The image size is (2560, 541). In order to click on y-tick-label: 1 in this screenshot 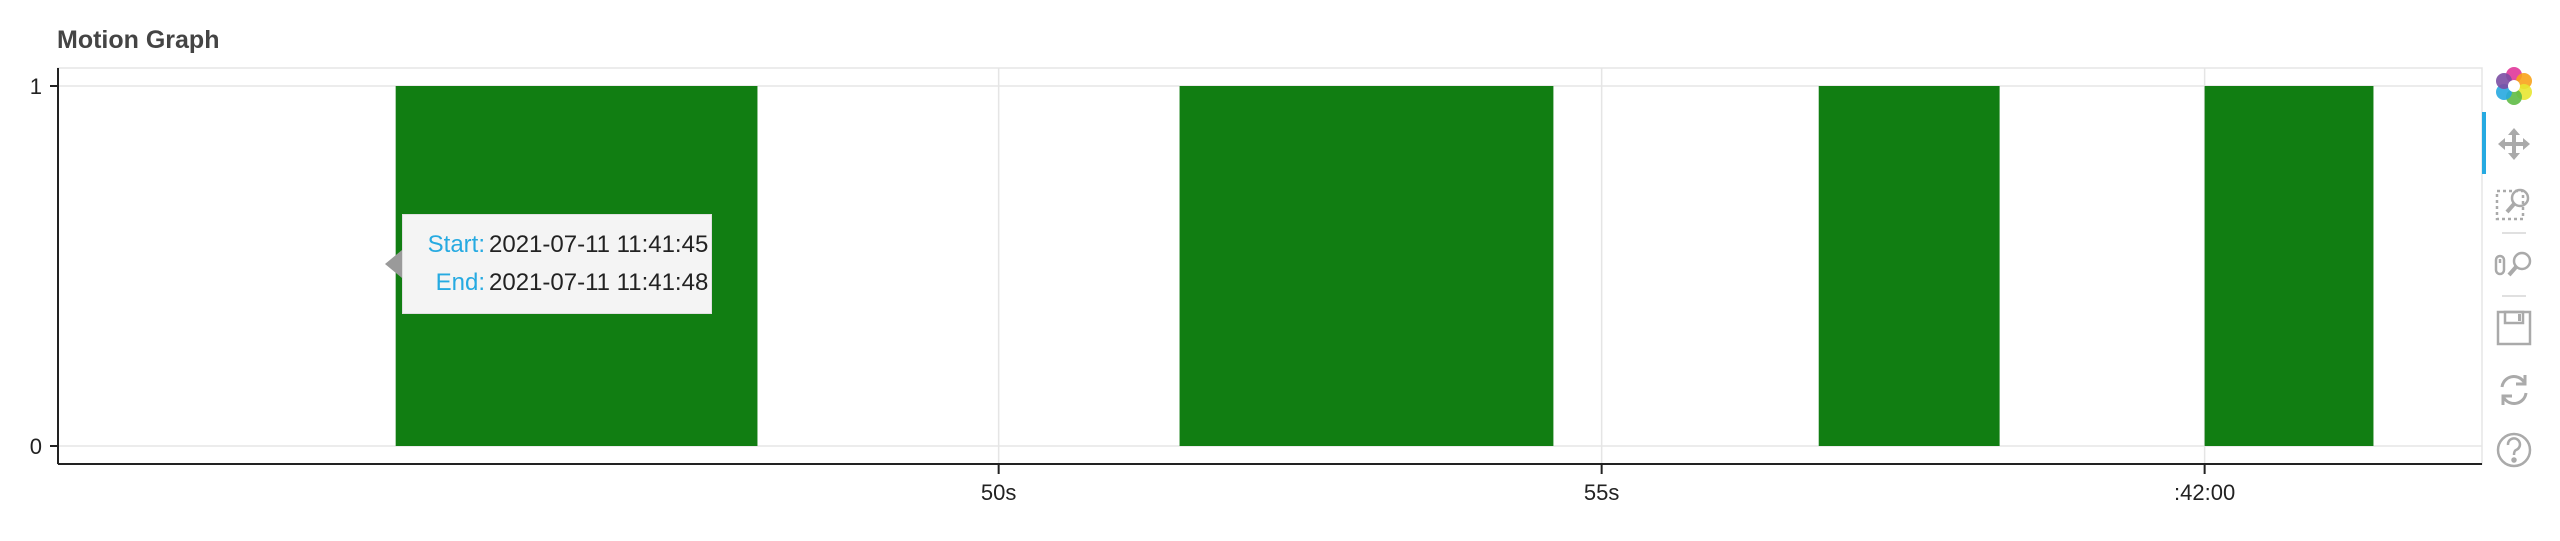, I will do `click(36, 86)`.